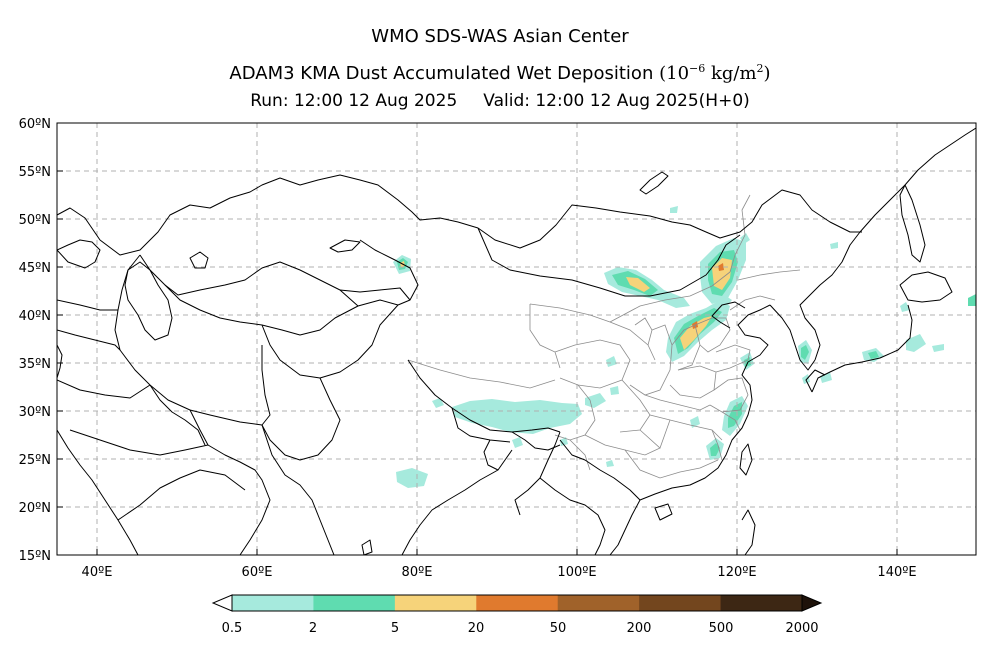 The height and width of the screenshot is (666, 1000). Describe the element at coordinates (671, 464) in the screenshot. I see `province-line-guangxi-guangdong` at that location.